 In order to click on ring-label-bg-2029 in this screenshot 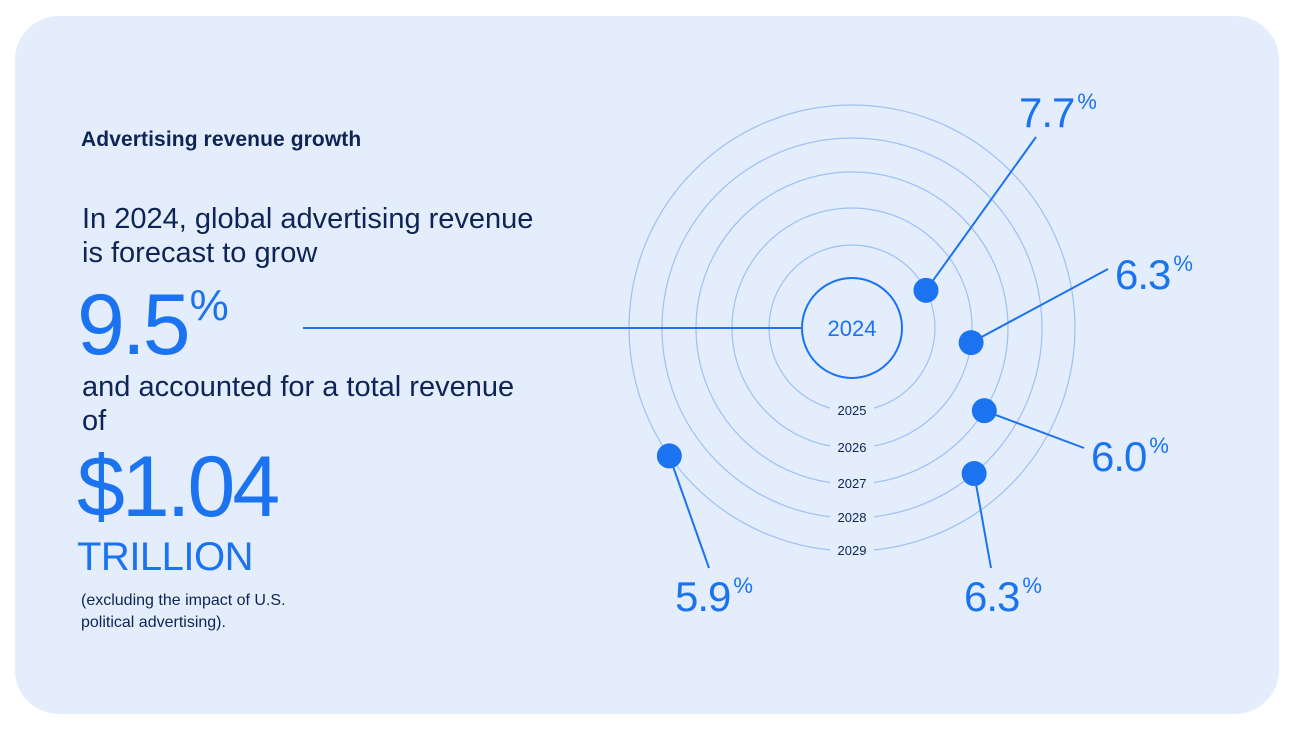, I will do `click(852, 550)`.